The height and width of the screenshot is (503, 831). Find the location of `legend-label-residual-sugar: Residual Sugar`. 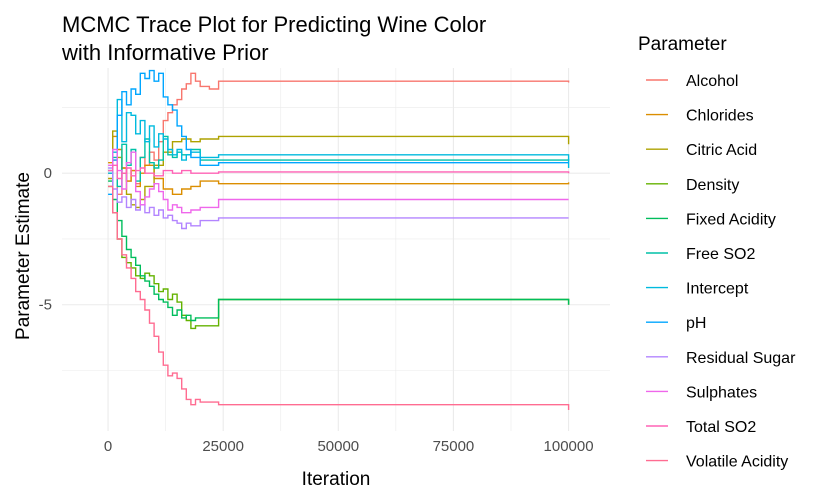

legend-label-residual-sugar: Residual Sugar is located at coordinates (741, 358).